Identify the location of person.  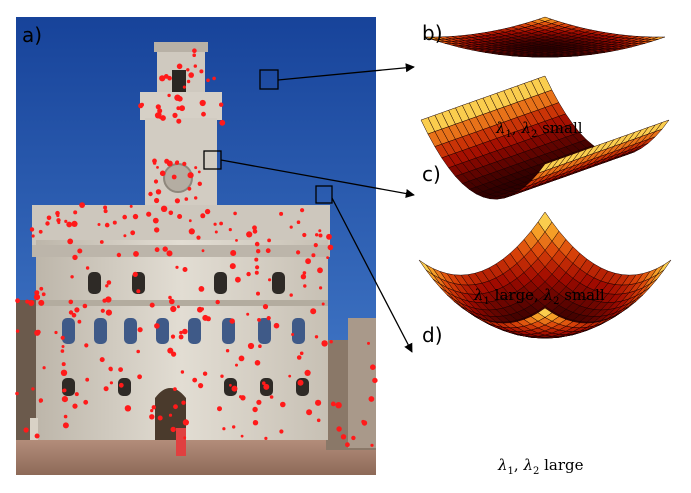
(181, 442).